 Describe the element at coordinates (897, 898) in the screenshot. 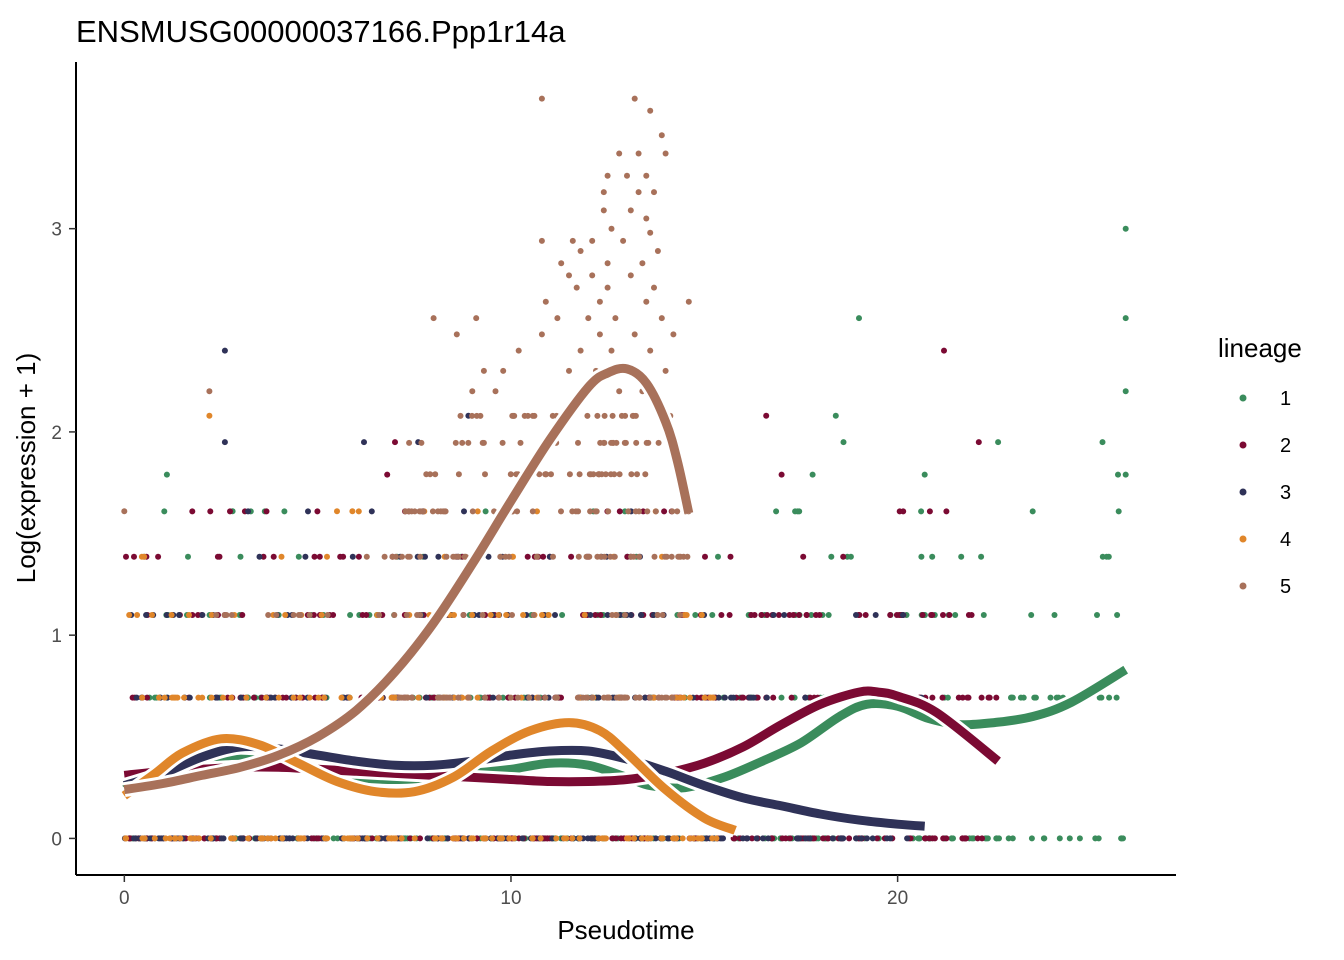

I see `x-tick-label: 20` at that location.